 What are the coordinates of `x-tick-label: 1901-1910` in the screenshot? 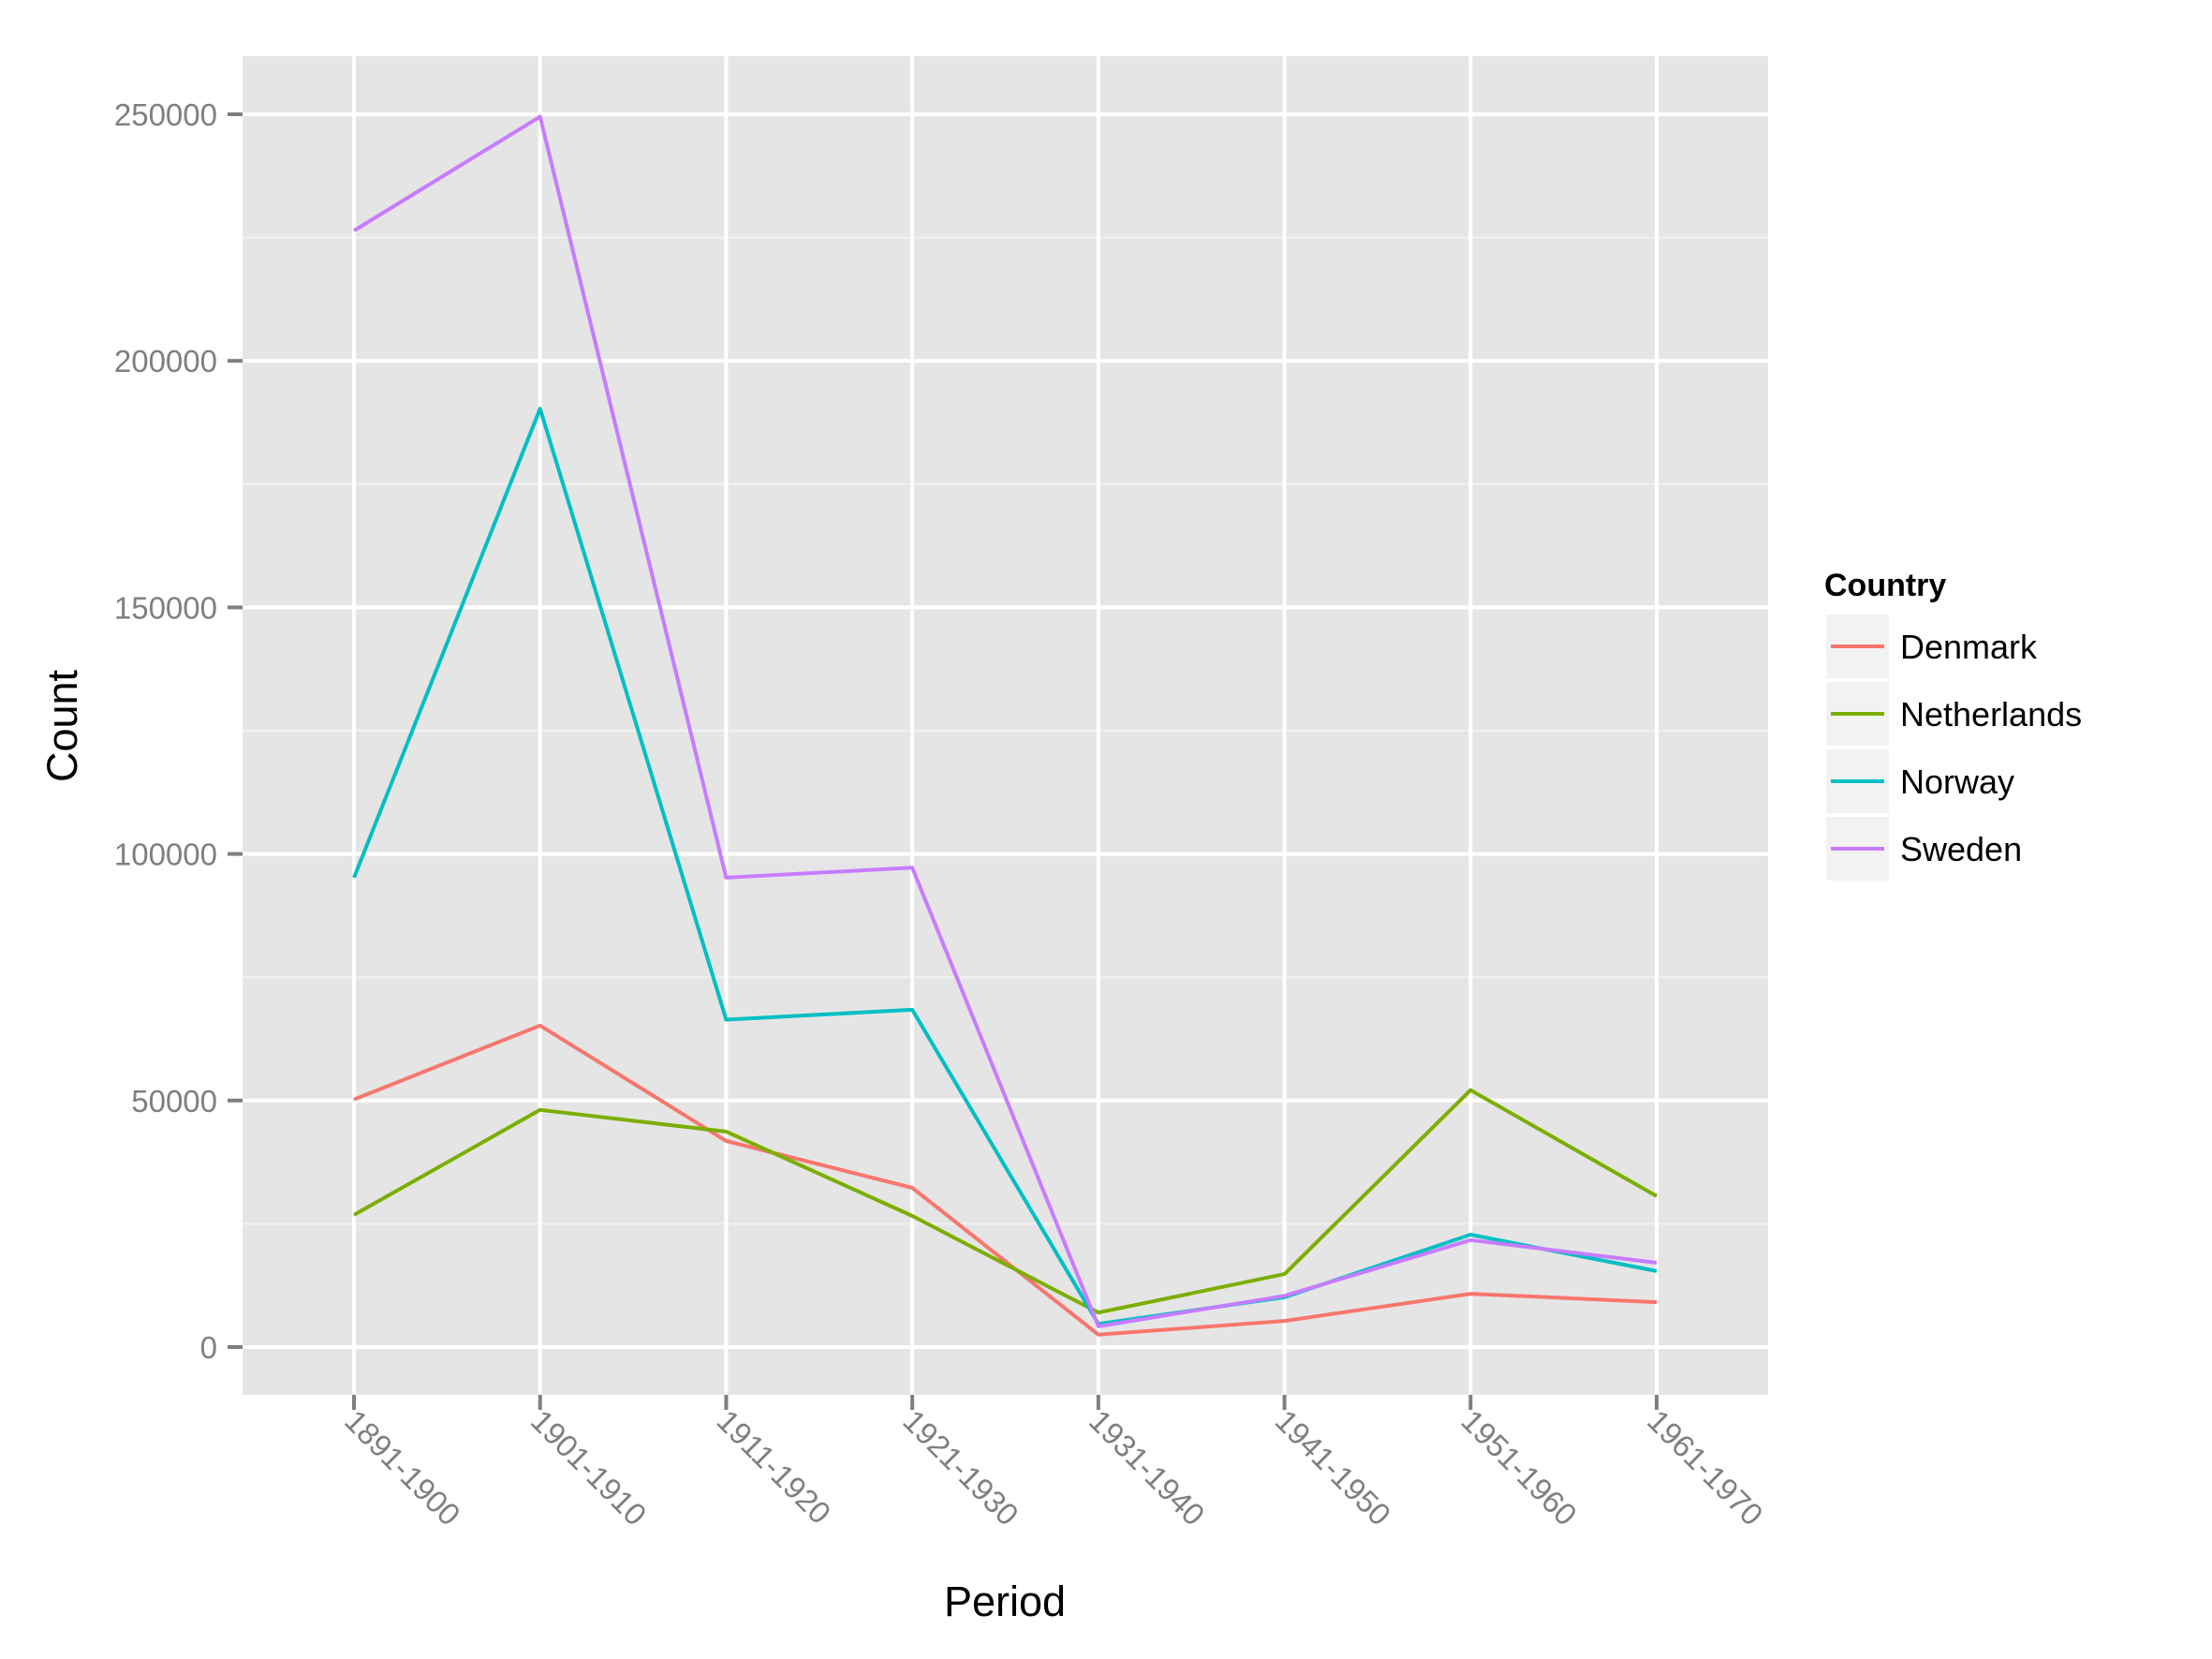 It's located at (589, 1468).